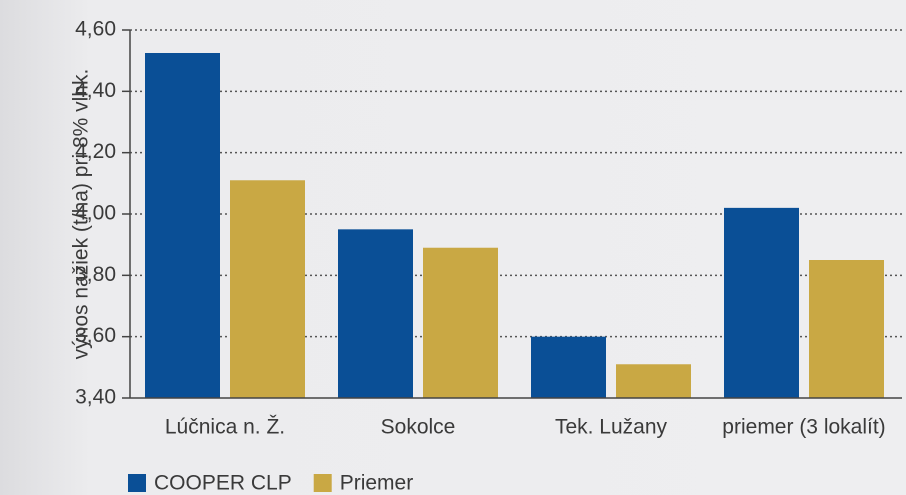  Describe the element at coordinates (803, 427) in the screenshot. I see `x-tick-label: priemer (3 lokalít)` at that location.